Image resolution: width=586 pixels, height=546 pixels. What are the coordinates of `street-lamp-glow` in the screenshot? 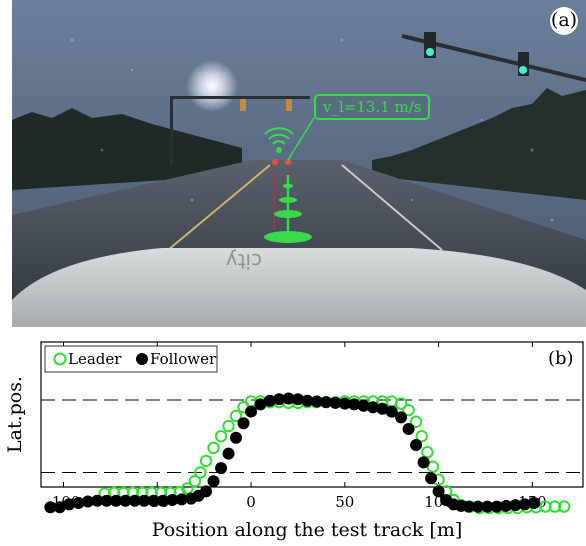 It's located at (212, 86).